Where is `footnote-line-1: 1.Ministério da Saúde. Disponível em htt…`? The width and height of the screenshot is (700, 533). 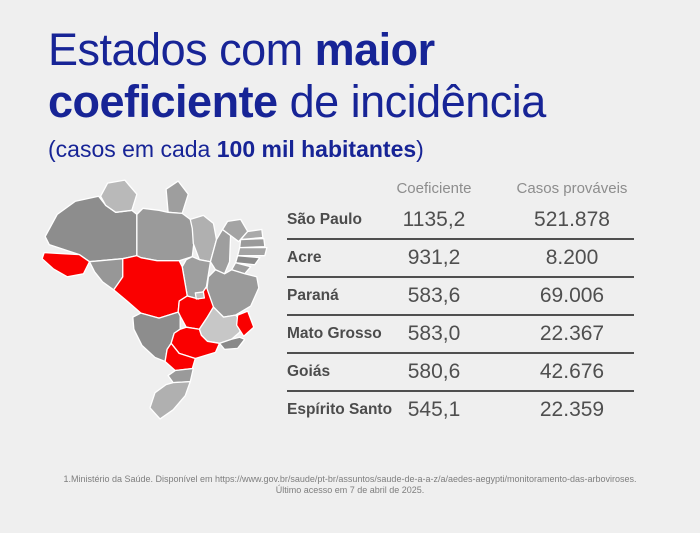
footnote-line-1: 1.Ministério da Saúde. Disponível em htt… is located at coordinates (350, 479).